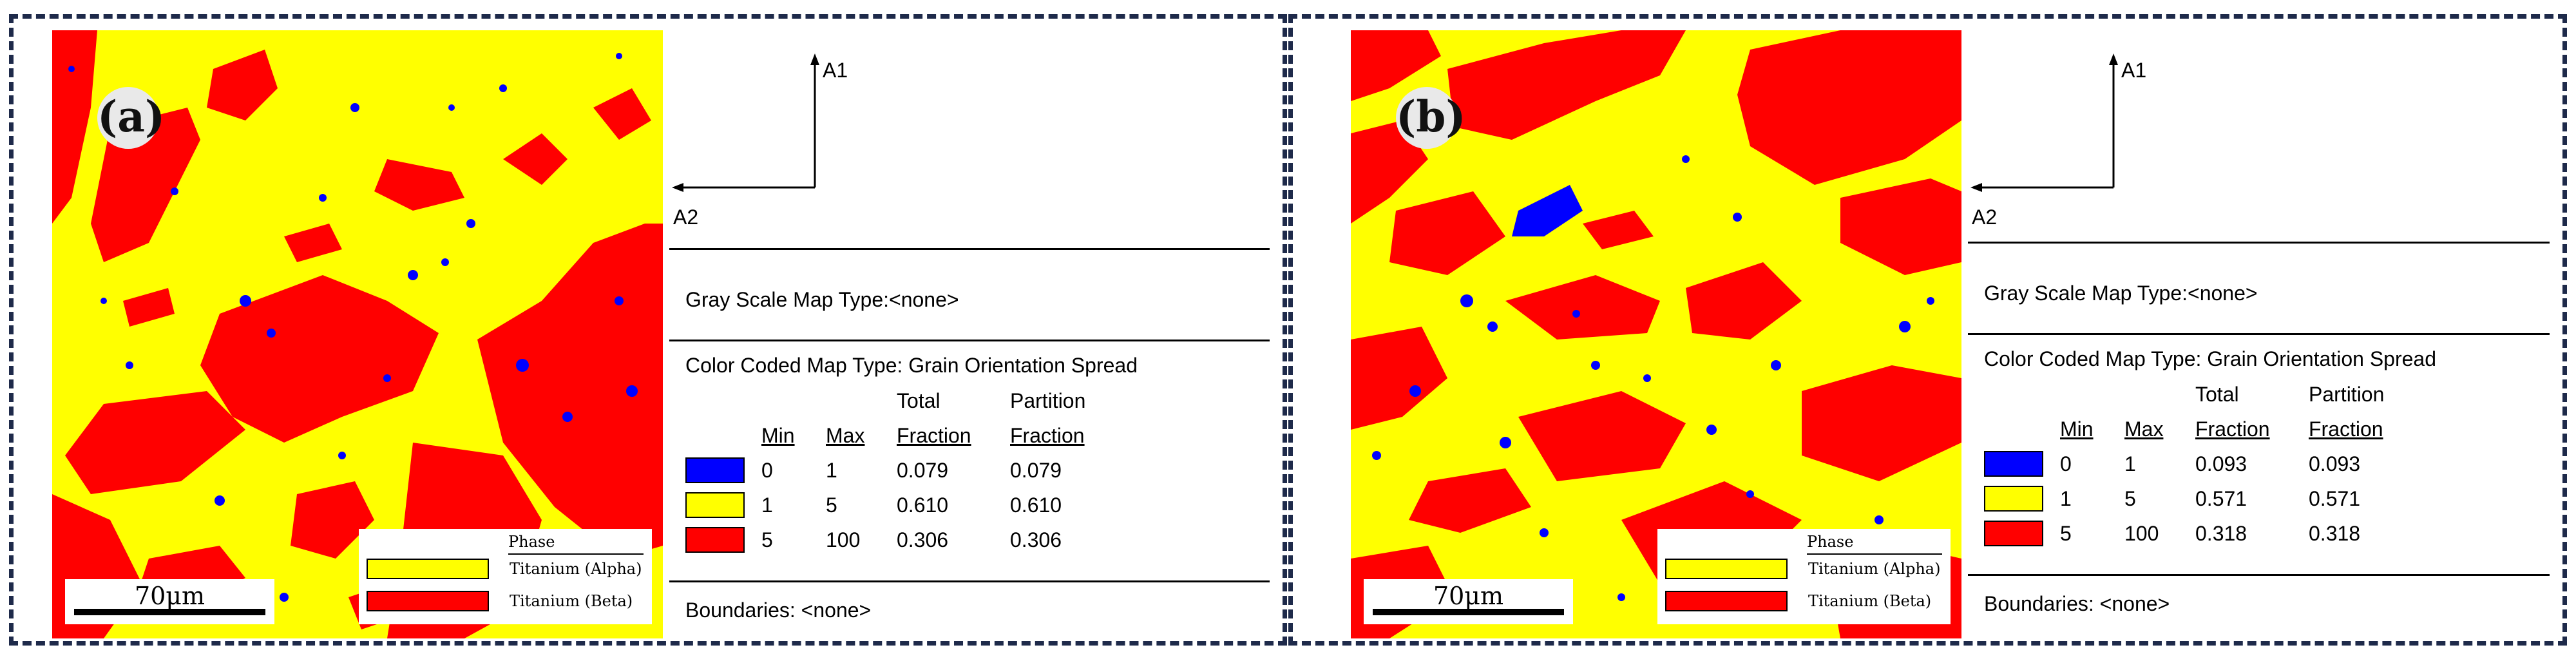  What do you see at coordinates (2335, 463) in the screenshot?
I see `row-partition: 0.093` at bounding box center [2335, 463].